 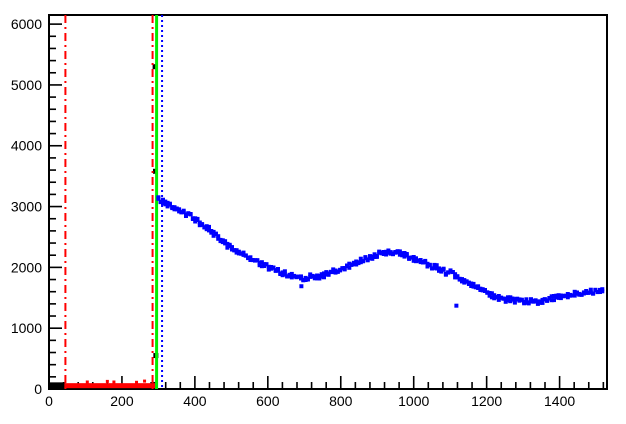 I want to click on y-tick-label: 6000, so click(x=26, y=24).